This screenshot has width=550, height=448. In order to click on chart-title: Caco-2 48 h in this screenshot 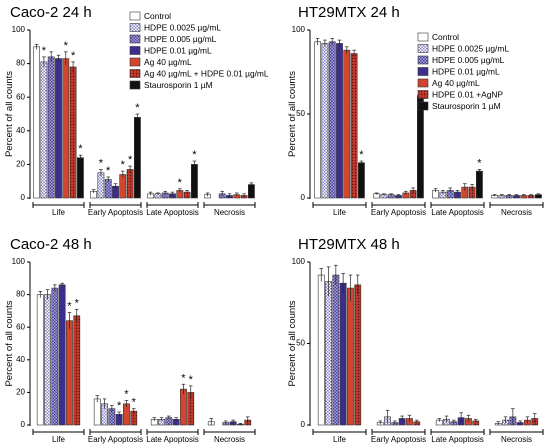, I will do `click(51, 244)`.